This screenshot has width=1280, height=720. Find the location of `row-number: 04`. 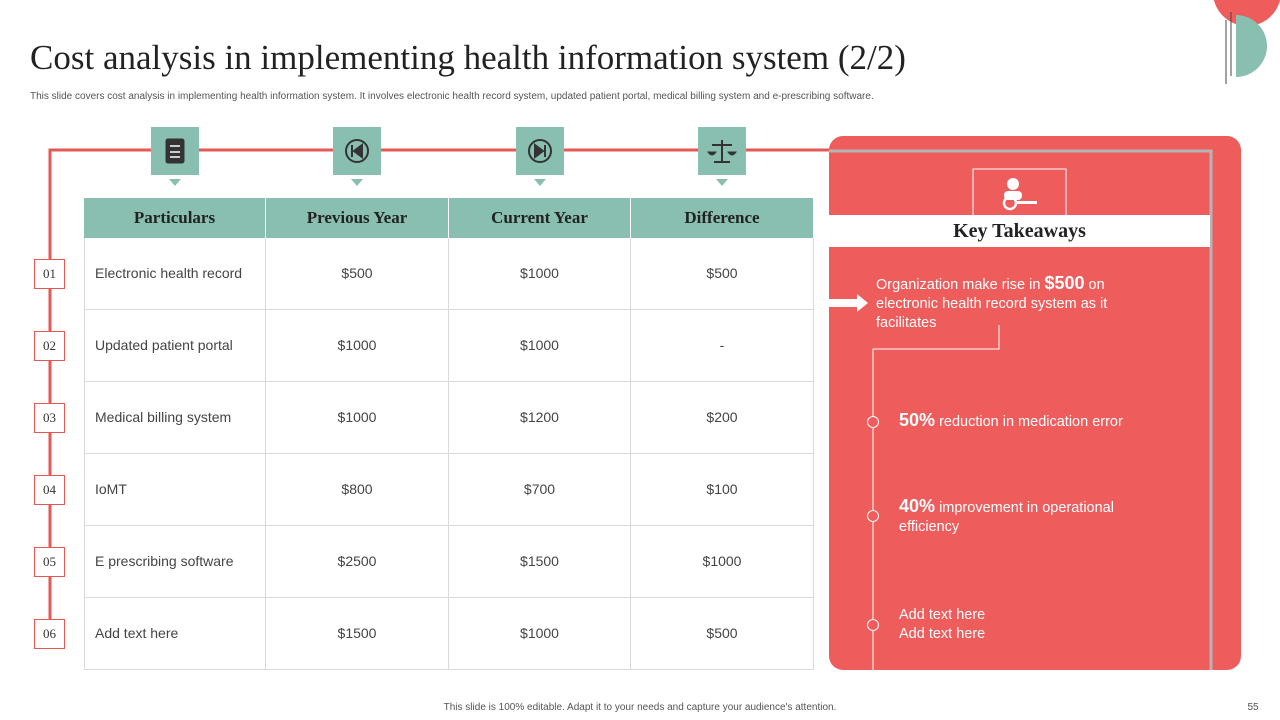

row-number: 04 is located at coordinates (49, 490).